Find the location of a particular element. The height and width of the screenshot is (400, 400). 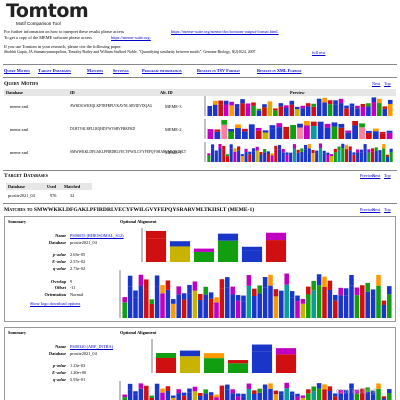

nav-link: Results in XML Format is located at coordinates (279, 70).